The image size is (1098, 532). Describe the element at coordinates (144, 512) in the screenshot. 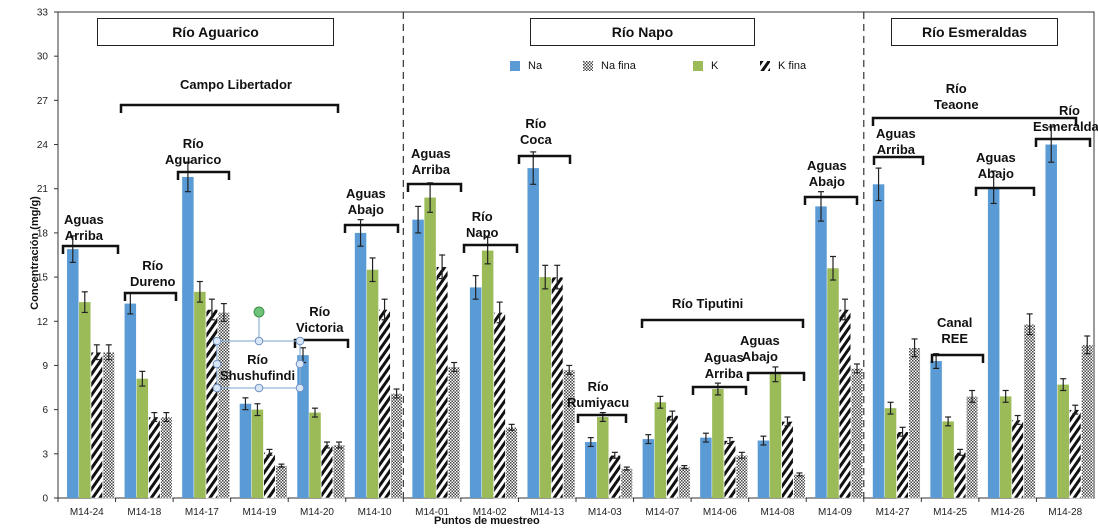

I see `x-tick-label: M14-18` at that location.